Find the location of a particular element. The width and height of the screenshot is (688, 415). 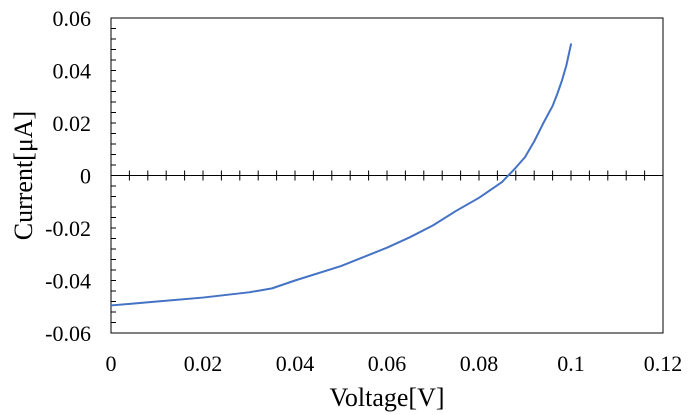

x-tick-label: 0 is located at coordinates (111, 363).